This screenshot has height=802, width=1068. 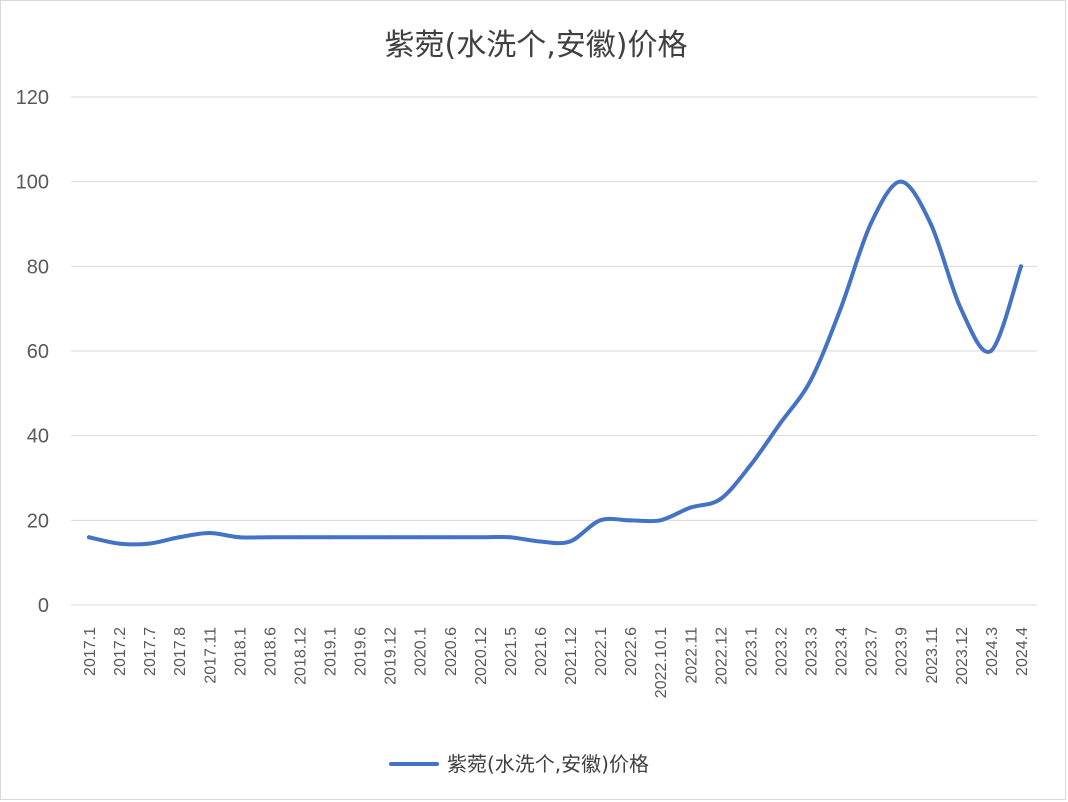 What do you see at coordinates (38, 521) in the screenshot?
I see `y-tick-label: 20` at bounding box center [38, 521].